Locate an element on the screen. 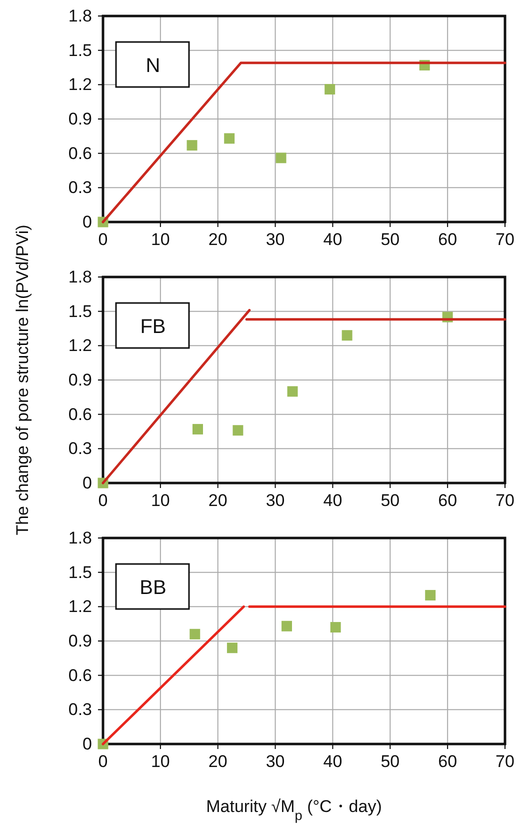  annotation: BB is located at coordinates (153, 588).